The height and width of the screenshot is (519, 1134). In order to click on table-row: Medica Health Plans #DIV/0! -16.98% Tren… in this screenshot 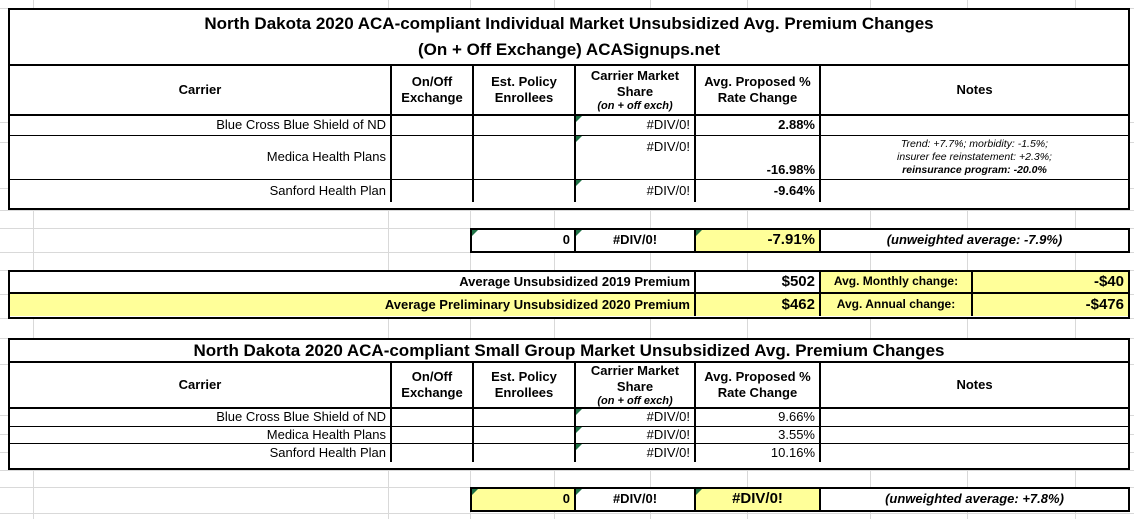, I will do `click(569, 158)`.